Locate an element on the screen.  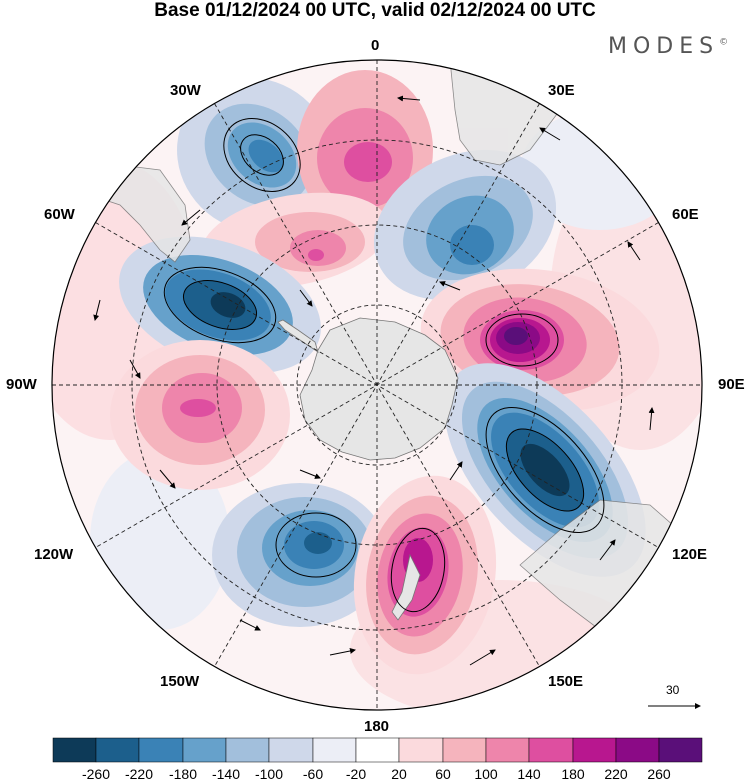
colorbar-tick: -180 is located at coordinates (183, 774).